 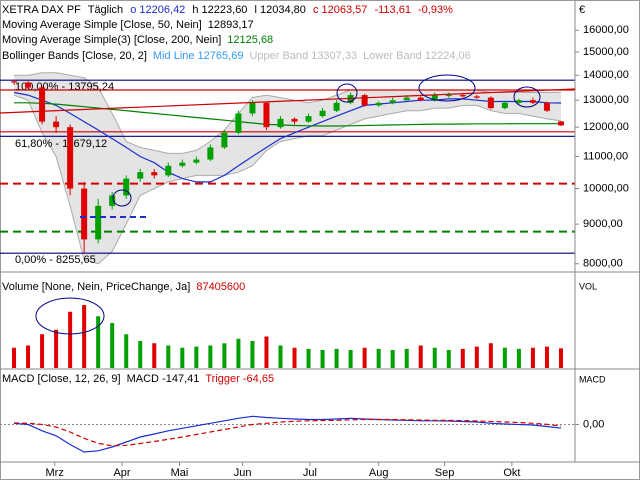 I want to click on y-tick-label: 16000,00, so click(x=606, y=30).